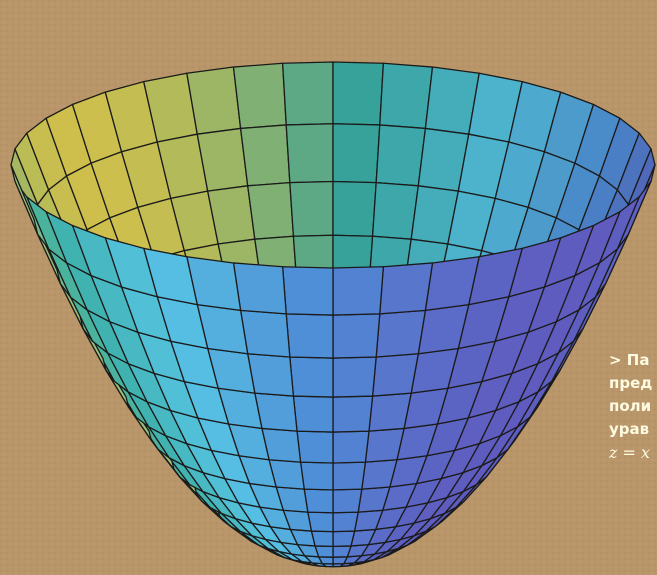 This screenshot has height=575, width=657. Describe the element at coordinates (629, 360) in the screenshot. I see `caption-line-1: > Па` at that location.